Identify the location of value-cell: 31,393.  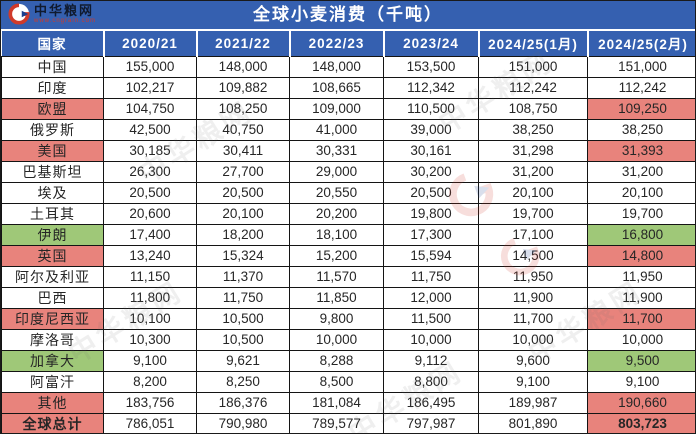
(641, 150).